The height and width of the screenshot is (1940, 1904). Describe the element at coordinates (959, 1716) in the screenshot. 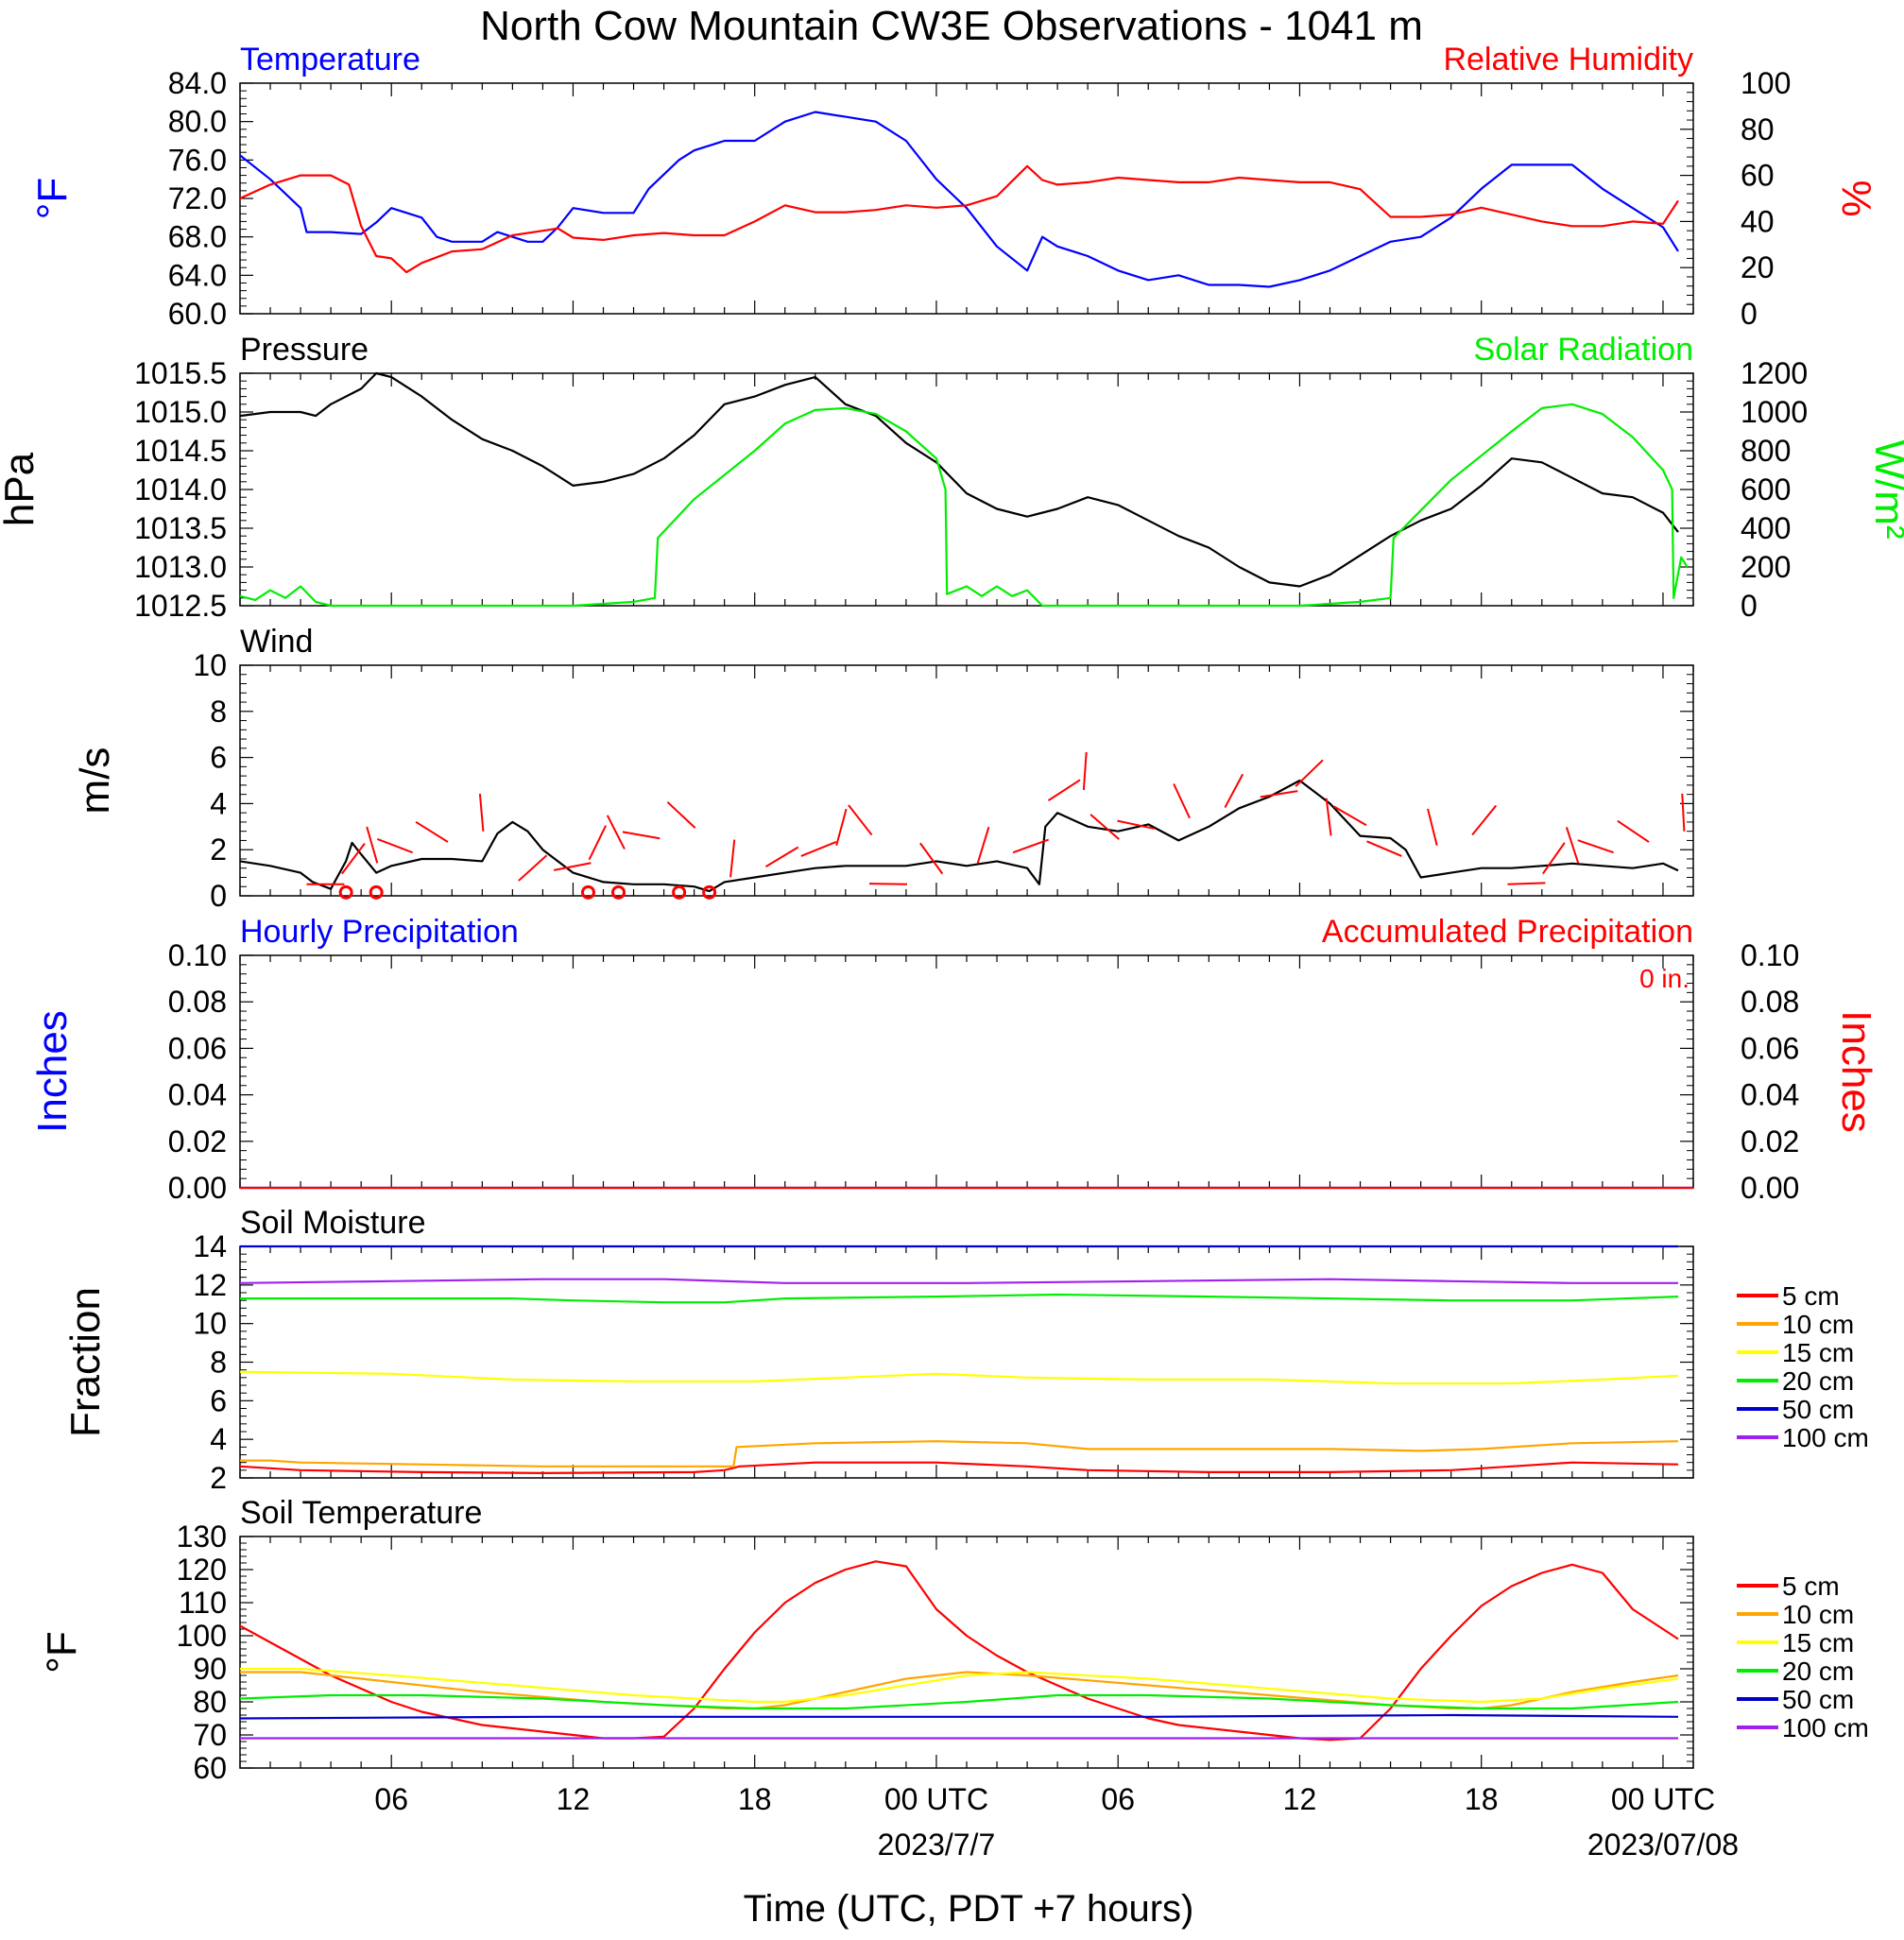

I see `series-line-50-cm` at that location.